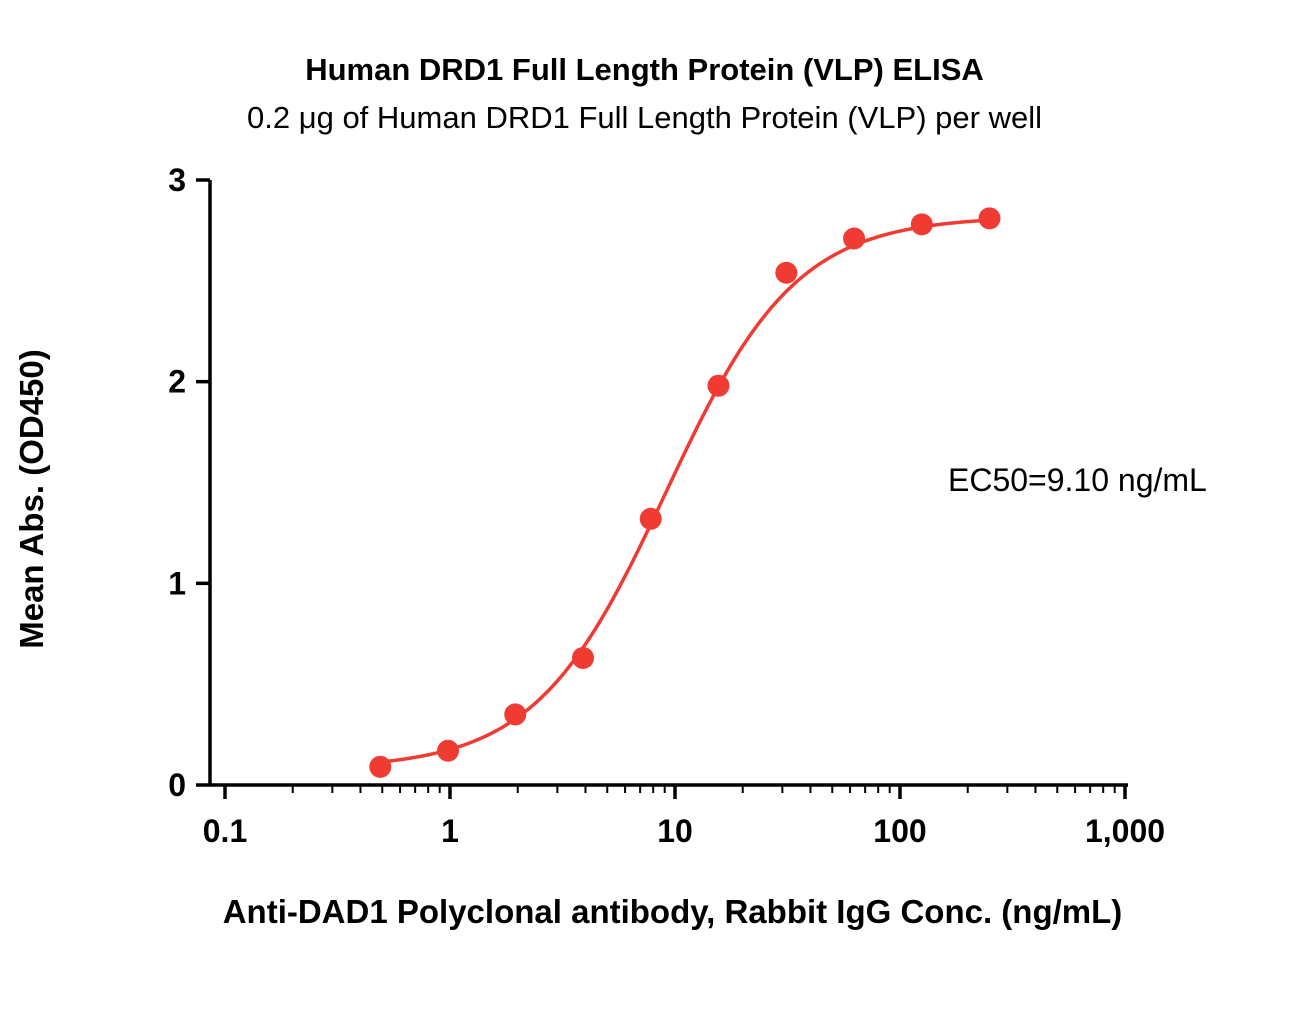  What do you see at coordinates (225, 831) in the screenshot?
I see `x-tick-label: 0.1` at bounding box center [225, 831].